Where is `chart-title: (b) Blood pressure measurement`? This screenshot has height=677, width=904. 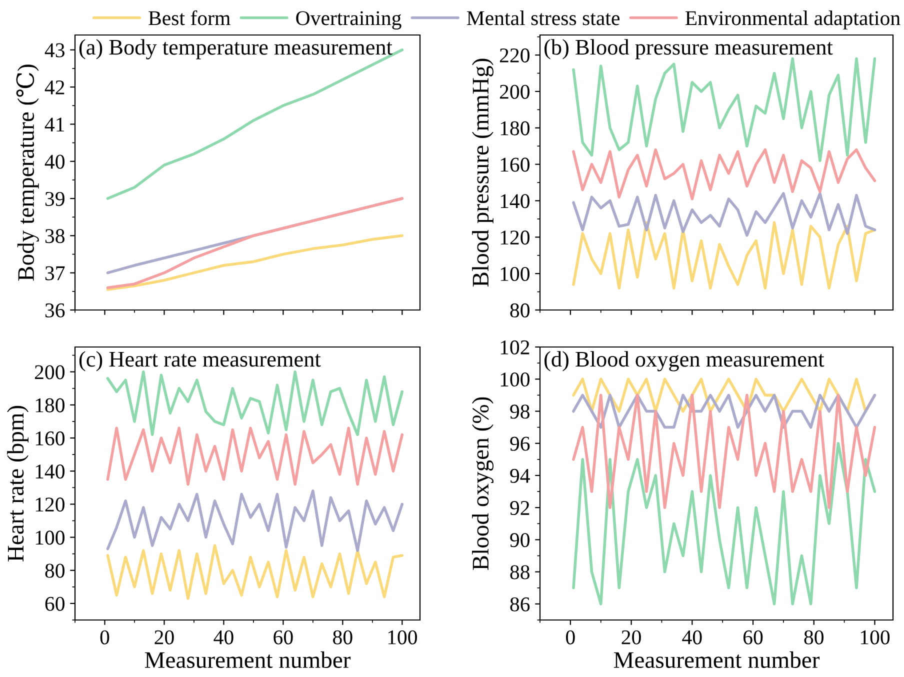 chart-title: (b) Blood pressure measurement is located at coordinates (688, 49).